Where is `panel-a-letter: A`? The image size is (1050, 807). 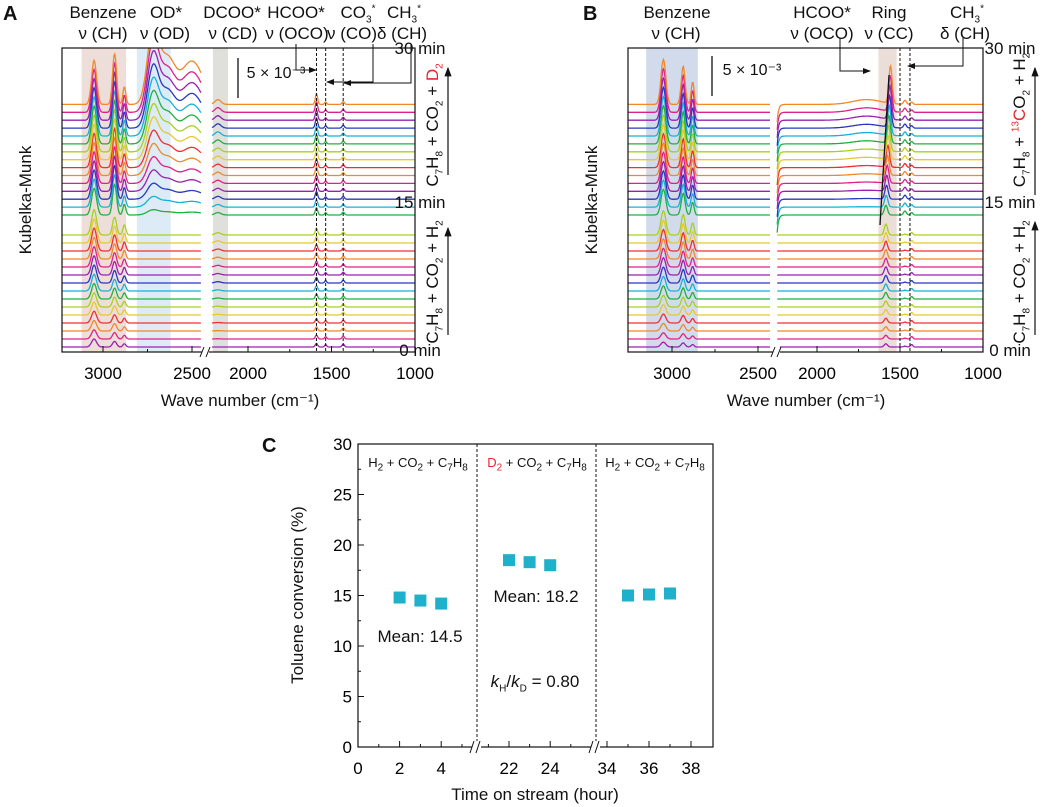
panel-a-letter: A is located at coordinates (10, 14).